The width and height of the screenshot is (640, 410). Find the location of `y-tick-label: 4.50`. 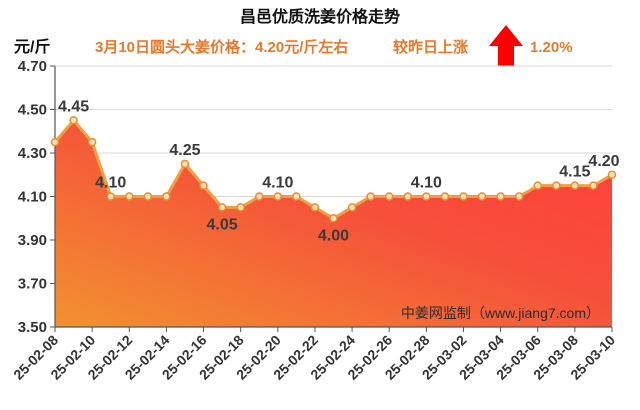

y-tick-label: 4.50 is located at coordinates (32, 110).